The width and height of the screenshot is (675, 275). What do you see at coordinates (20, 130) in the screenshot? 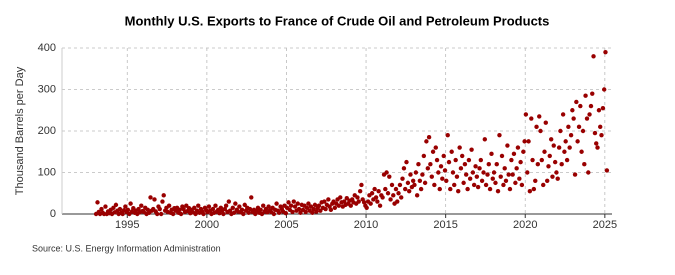
I see `y-axis-label: Thousand Barrels per Day` at bounding box center [20, 130].